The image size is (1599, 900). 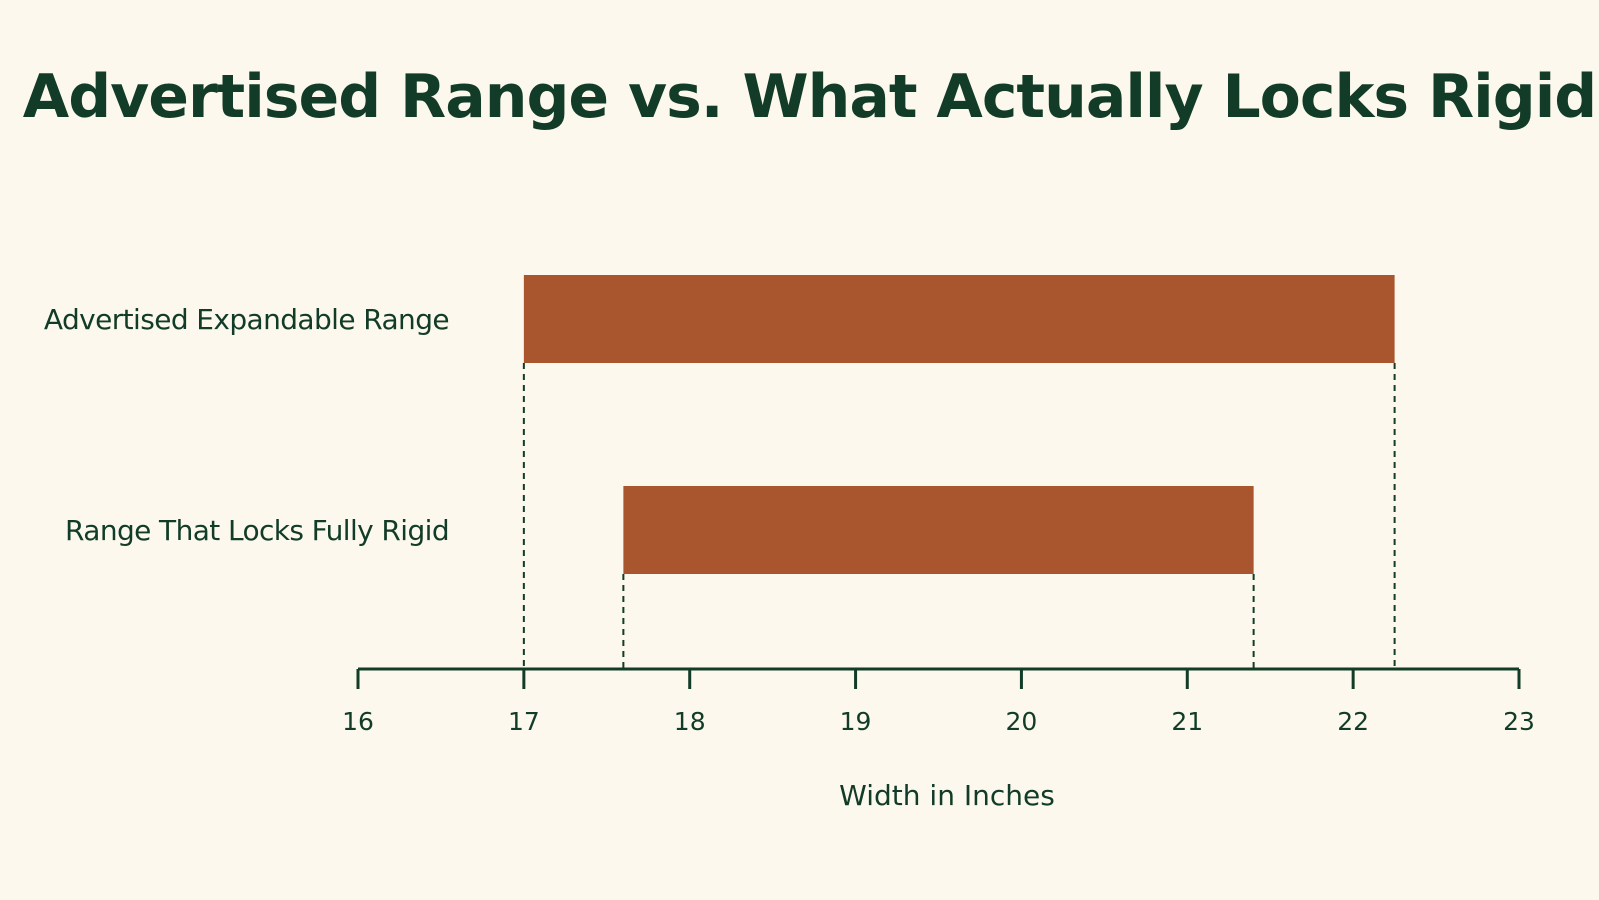 I want to click on x-tick-label-22: 22, so click(x=1353, y=721).